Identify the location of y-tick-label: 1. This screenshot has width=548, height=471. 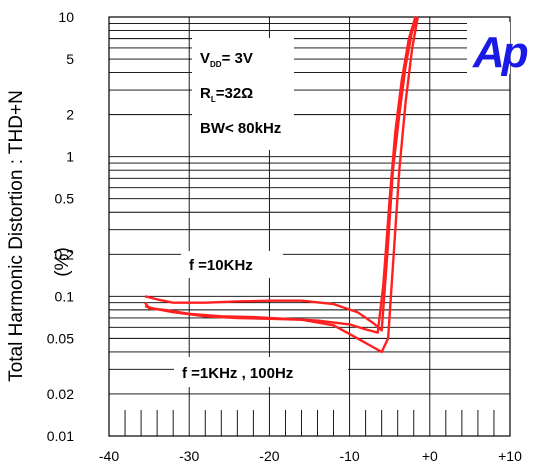
(70, 157).